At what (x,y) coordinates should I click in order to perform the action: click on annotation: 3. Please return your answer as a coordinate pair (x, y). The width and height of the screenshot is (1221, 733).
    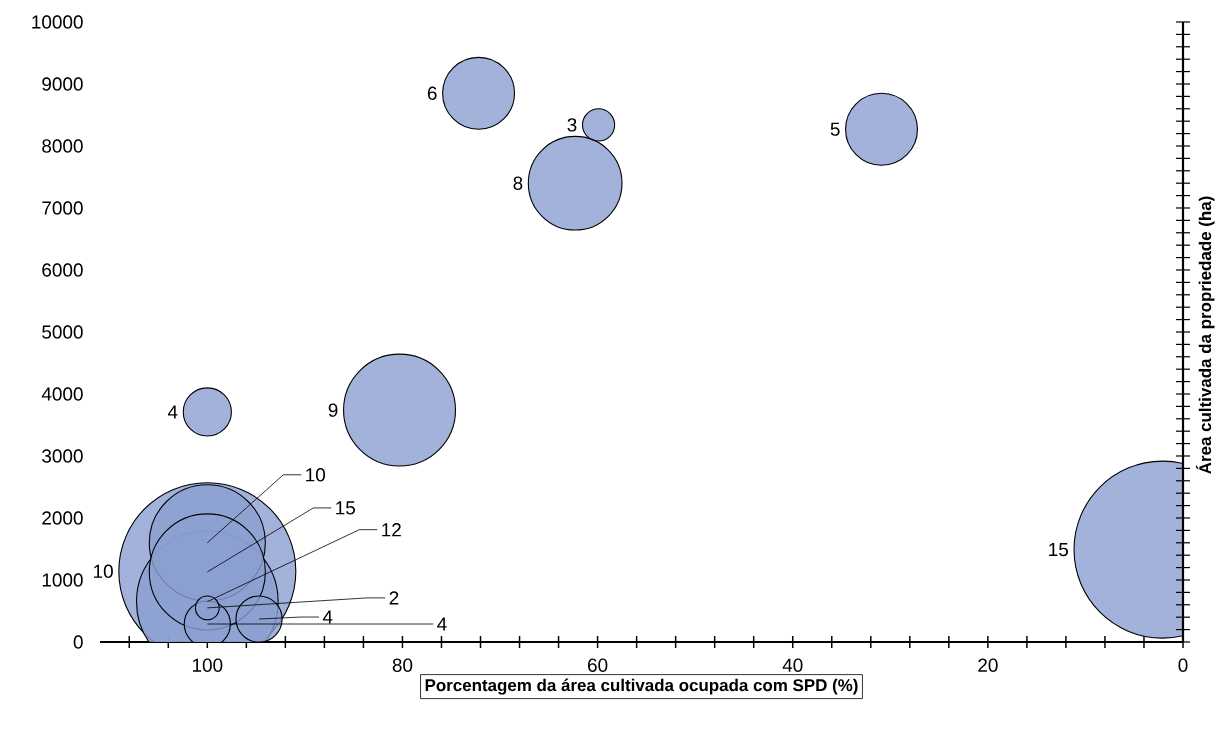
    Looking at the image, I should click on (572, 125).